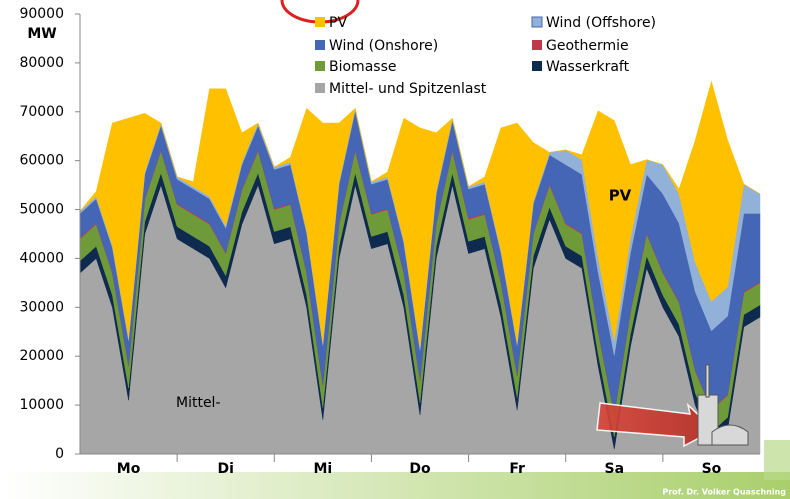 This screenshot has height=499, width=790. I want to click on y-tick-label: 20000, so click(41, 356).